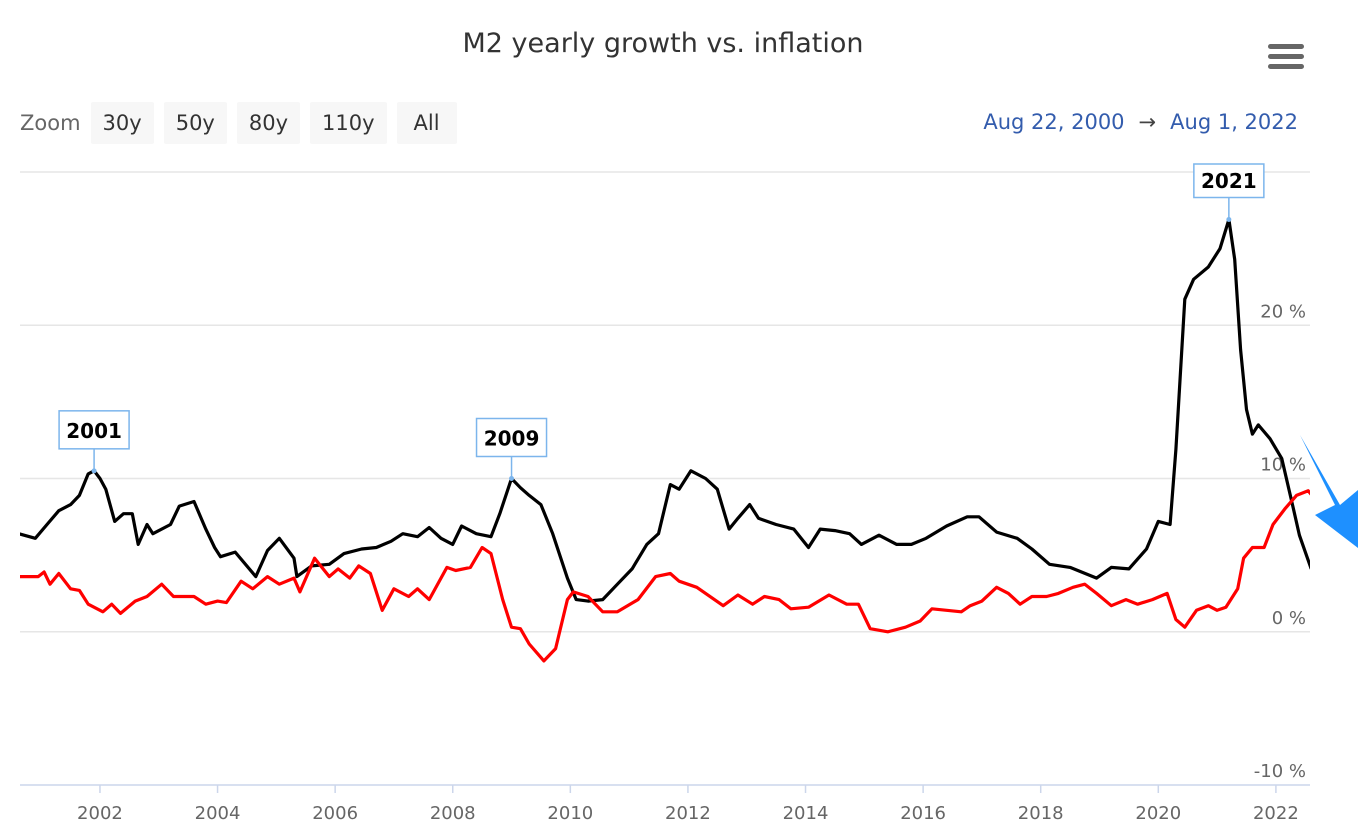  I want to click on x-tick-label: 2002, so click(100, 813).